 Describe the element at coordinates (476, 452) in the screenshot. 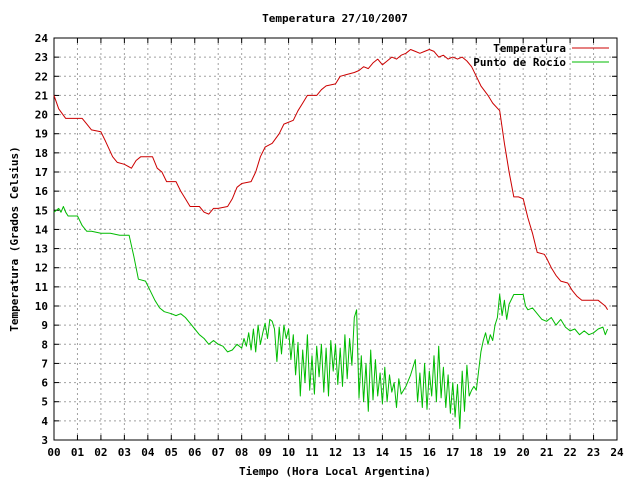

I see `x-tick-label: 18` at that location.